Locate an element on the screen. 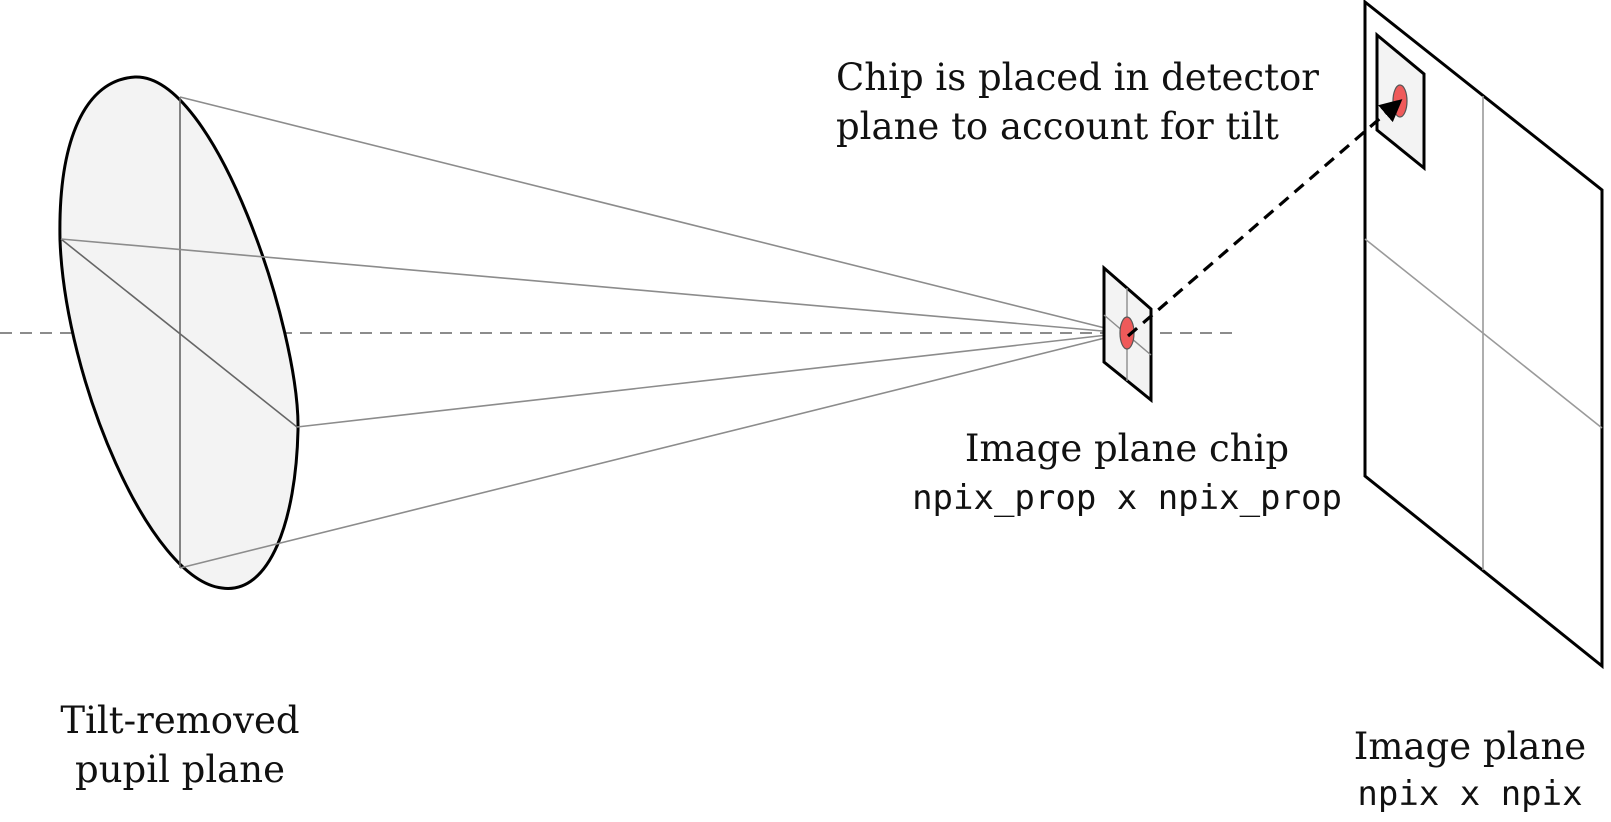 This screenshot has height=822, width=1611. image-plane is located at coordinates (1483, 335).